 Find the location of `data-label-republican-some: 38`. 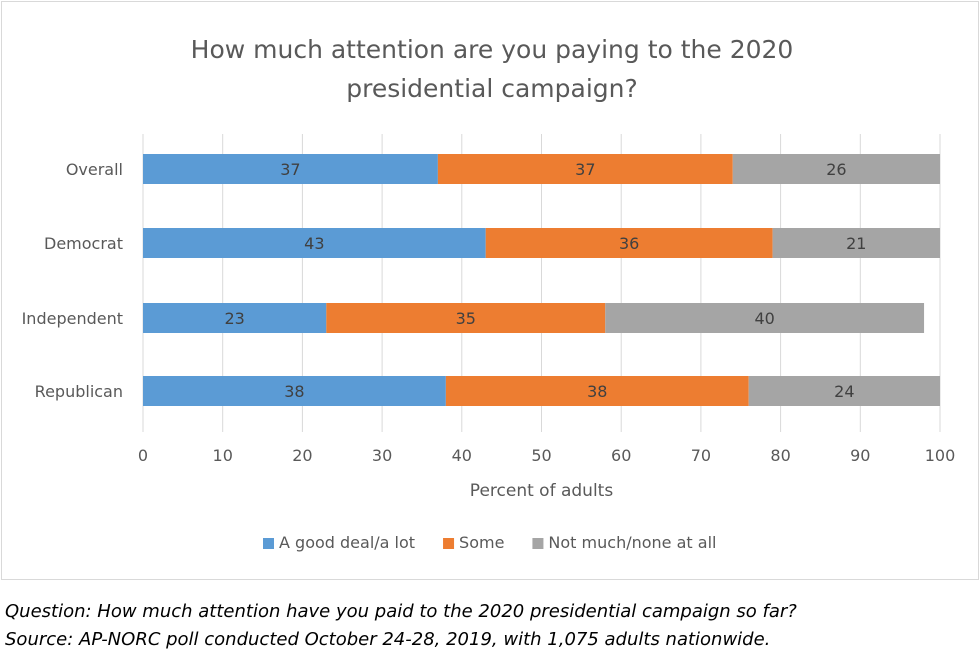

data-label-republican-some: 38 is located at coordinates (597, 391).